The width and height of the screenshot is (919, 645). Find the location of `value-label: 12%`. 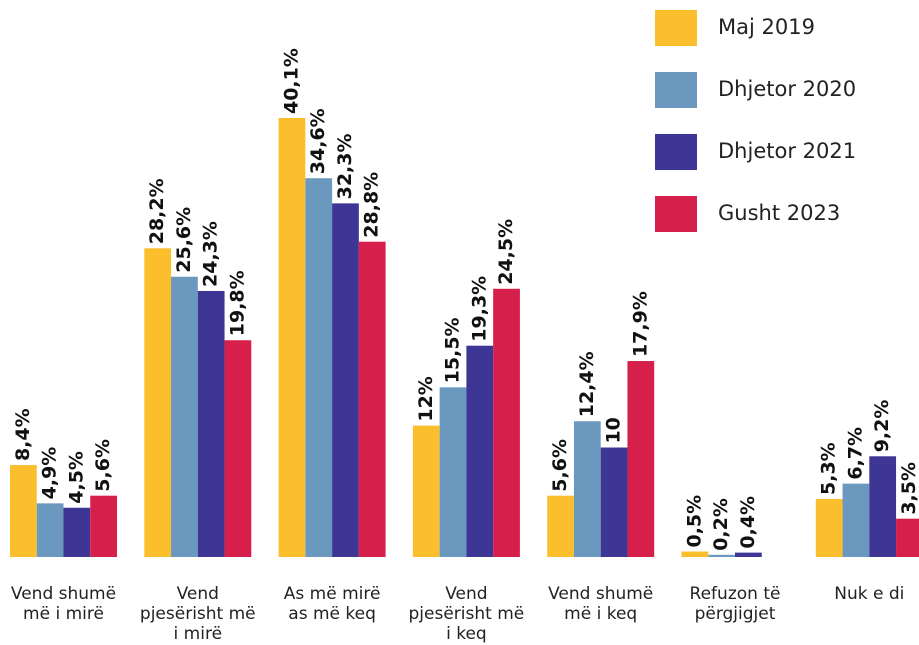

value-label: 12% is located at coordinates (426, 398).